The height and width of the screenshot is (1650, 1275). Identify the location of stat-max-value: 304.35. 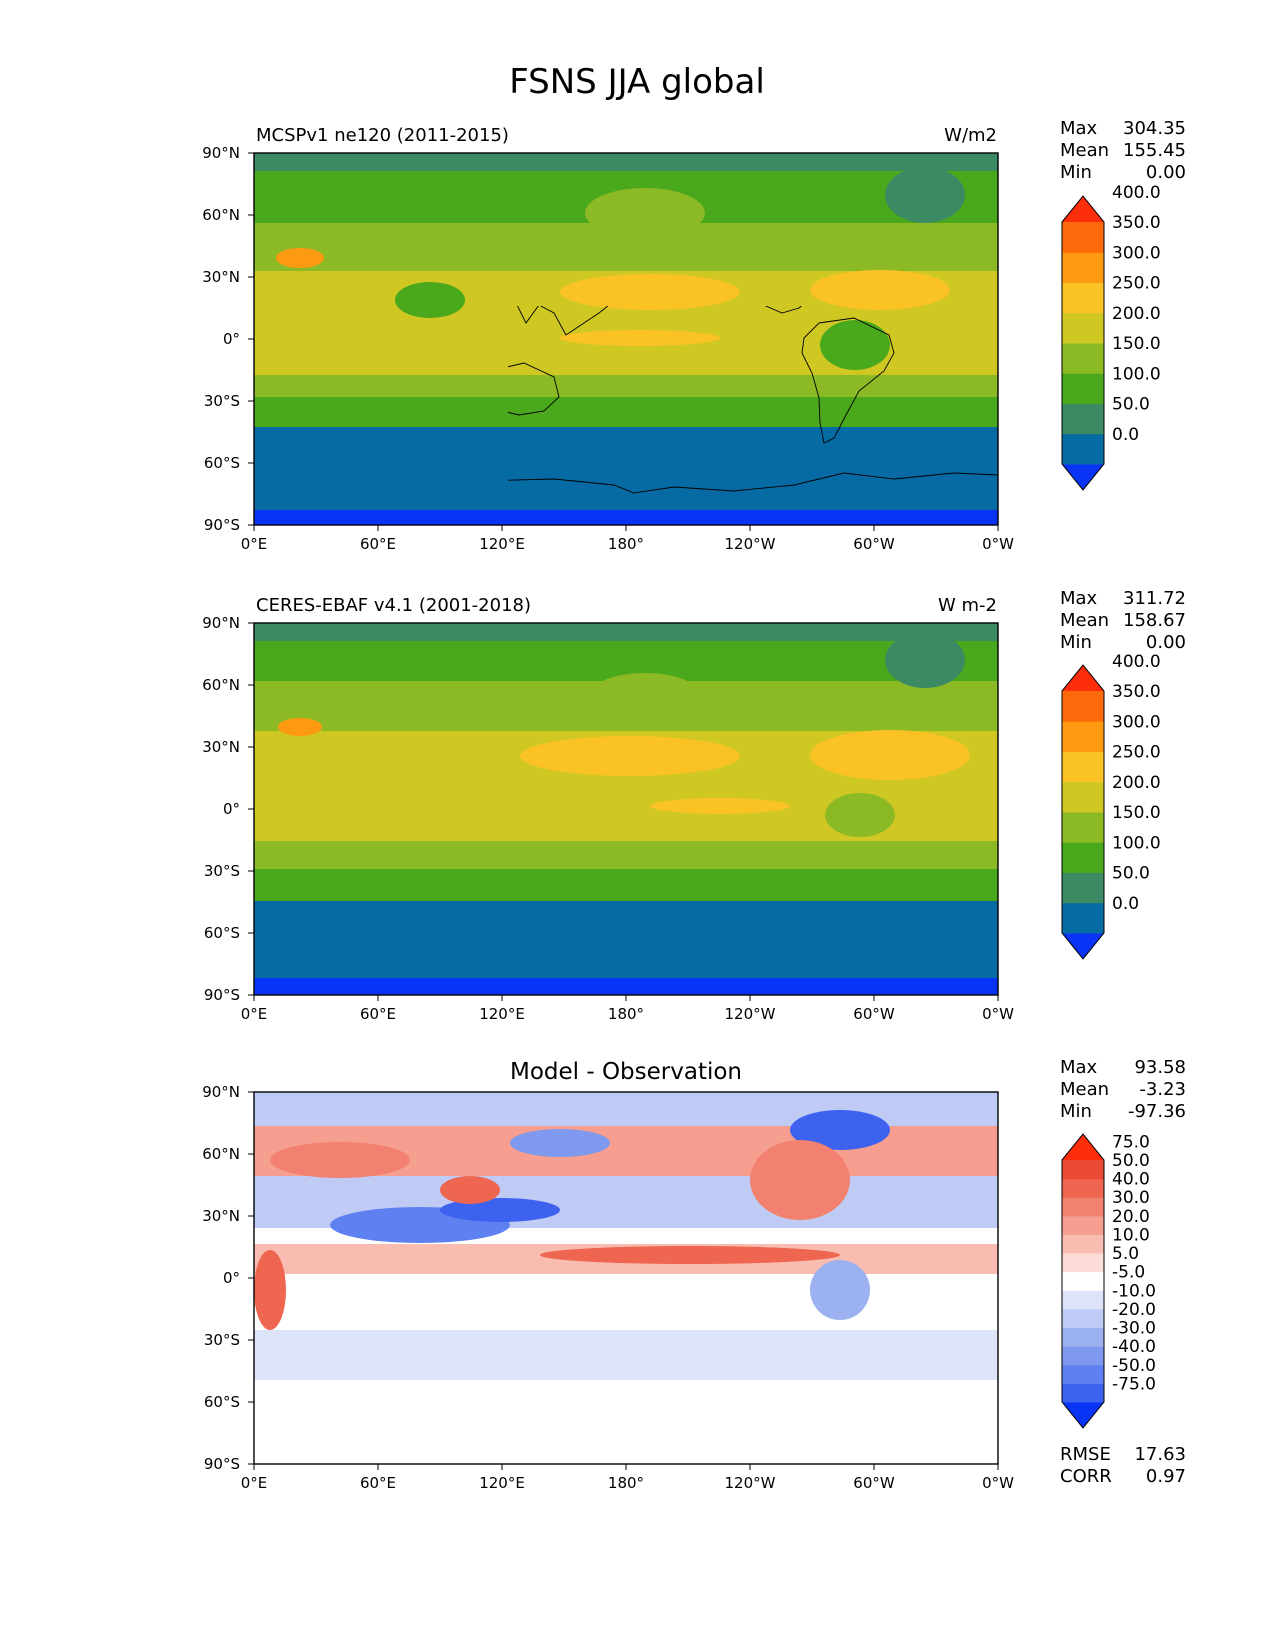
(1154, 128).